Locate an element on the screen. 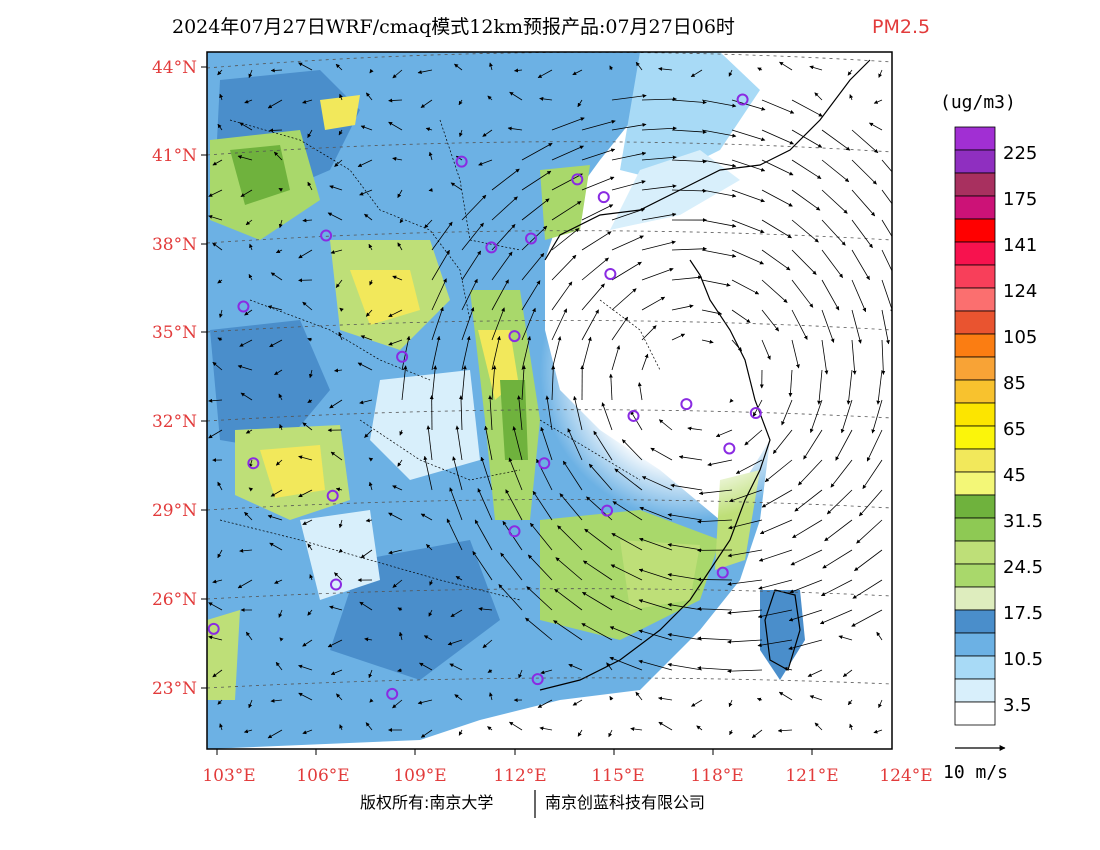 This screenshot has width=1100, height=850. colorbar-label: 3.5 is located at coordinates (1017, 705).